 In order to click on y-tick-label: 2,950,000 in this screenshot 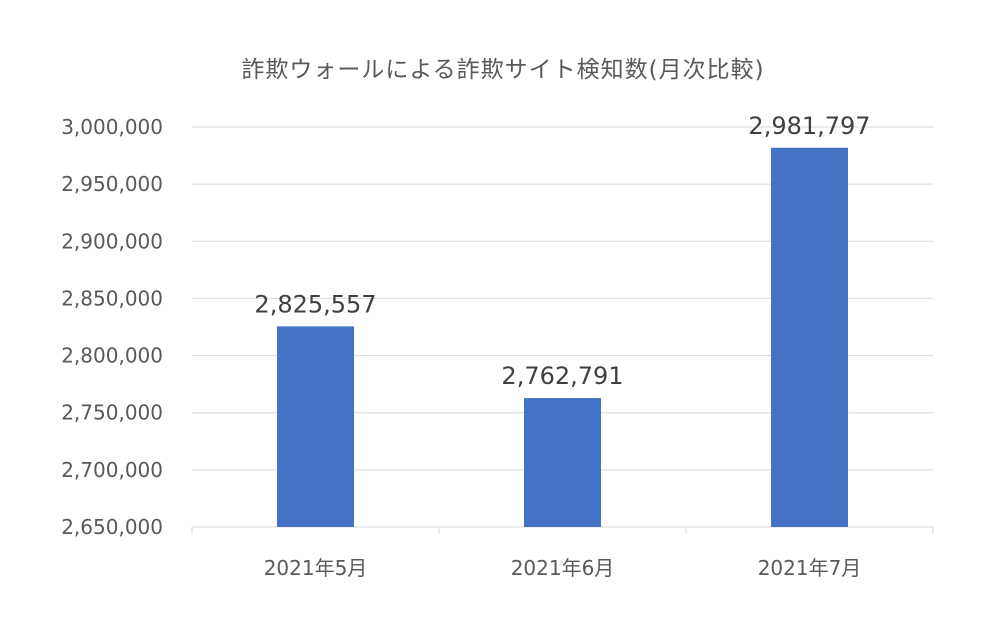, I will do `click(112, 184)`.